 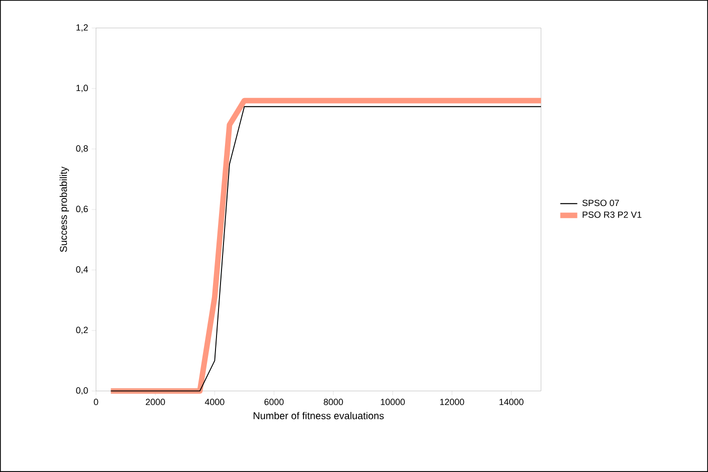 I want to click on x-tick-label: 14000, so click(x=512, y=402).